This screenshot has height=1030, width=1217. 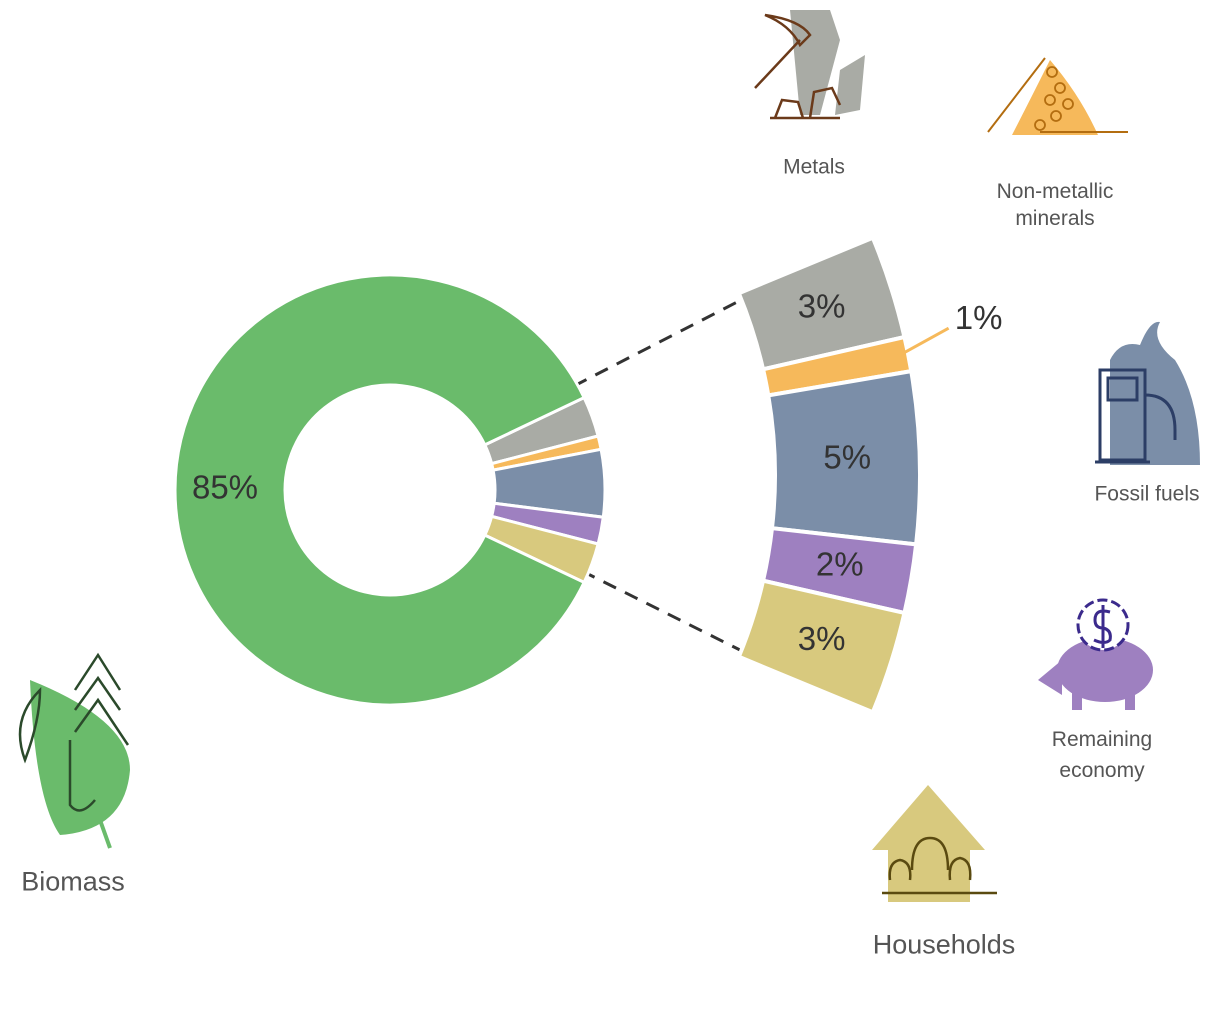 I want to click on minerals-icon, so click(x=1057, y=96).